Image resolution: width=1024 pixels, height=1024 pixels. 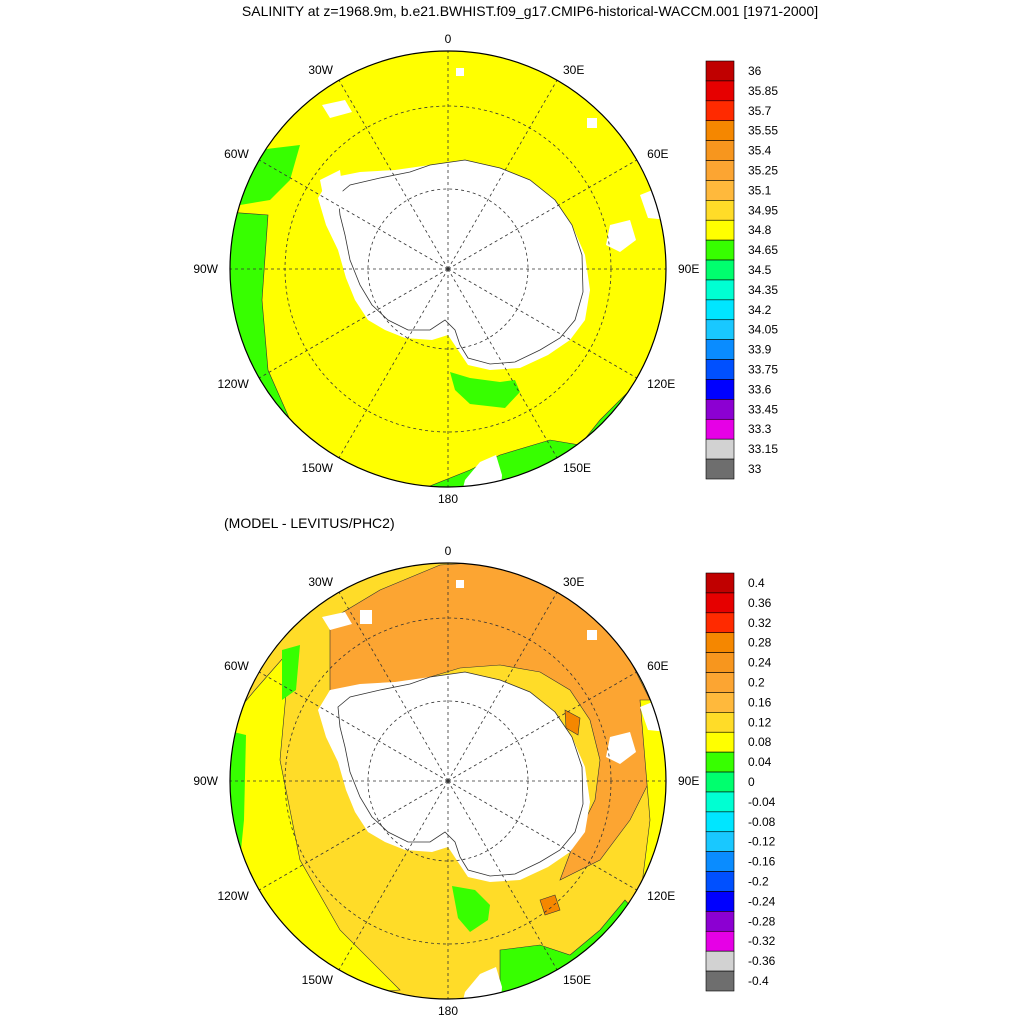 I want to click on map1-lon-label-11: 30W, so click(x=320, y=70).